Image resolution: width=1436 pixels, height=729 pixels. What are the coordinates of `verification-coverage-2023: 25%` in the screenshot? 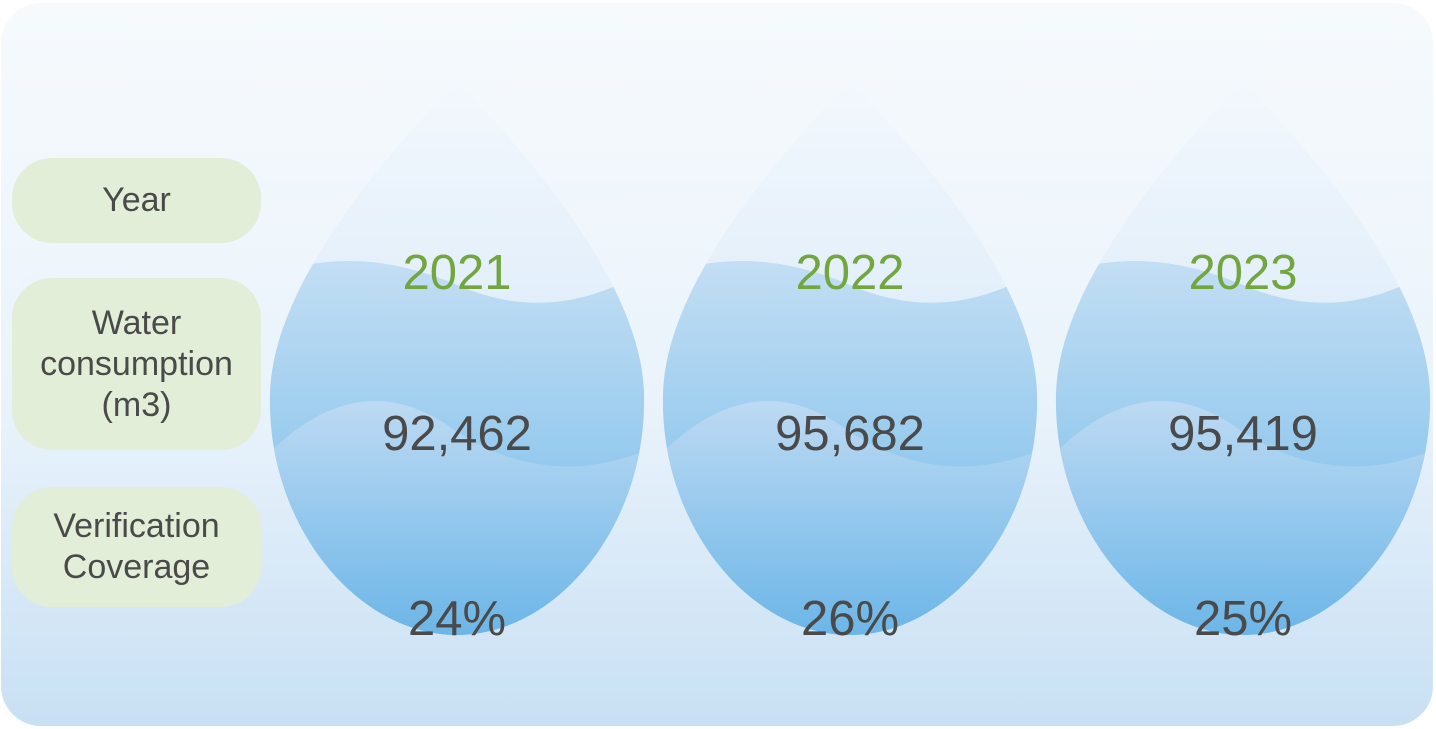 It's located at (1243, 619).